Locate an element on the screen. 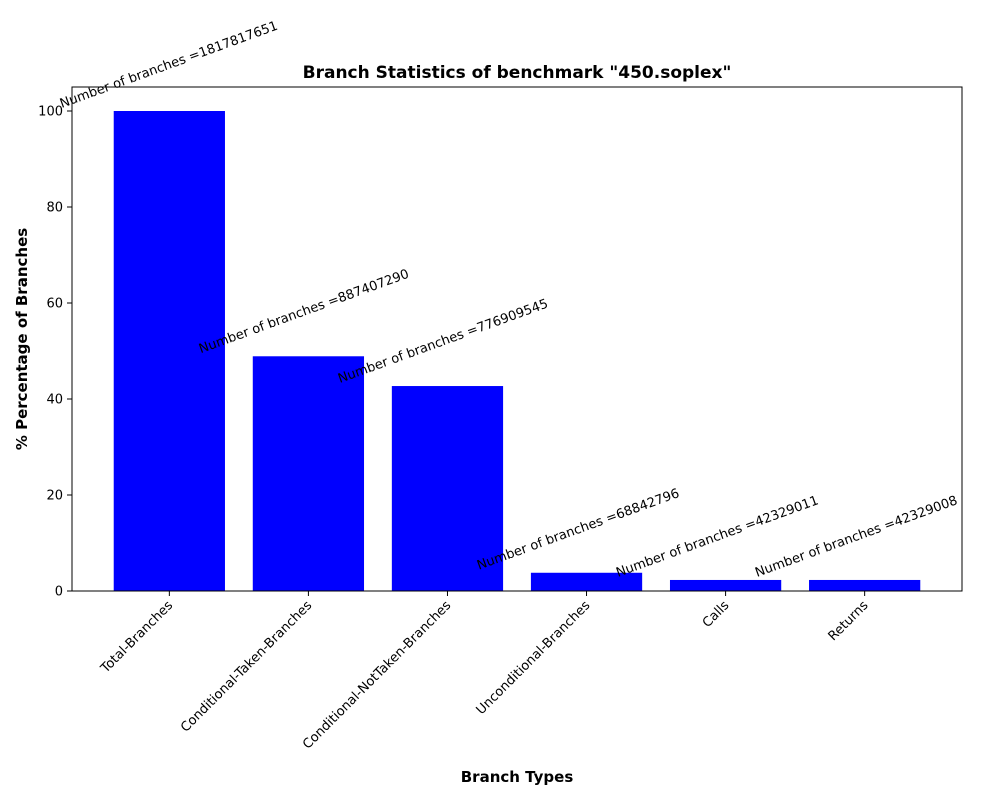  x-tick-label-4: Unconditional-Branches is located at coordinates (534, 658).